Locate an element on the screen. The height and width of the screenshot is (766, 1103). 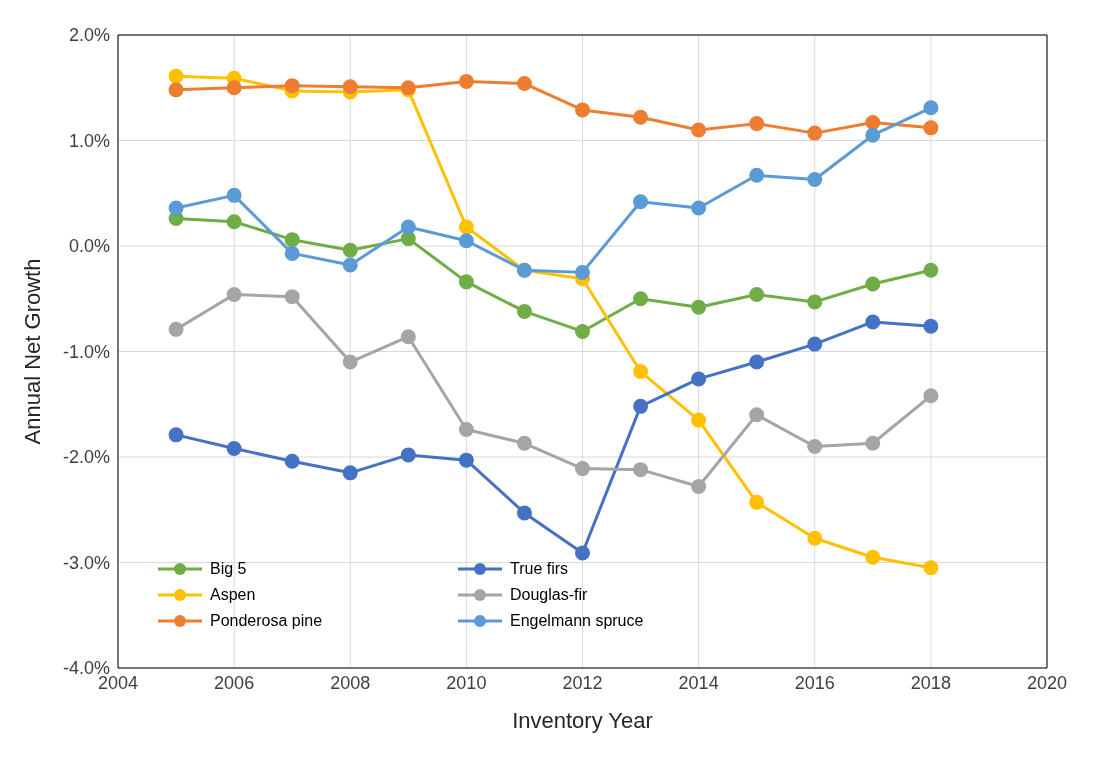
y-tick-label: -2.0% is located at coordinates (86, 457).